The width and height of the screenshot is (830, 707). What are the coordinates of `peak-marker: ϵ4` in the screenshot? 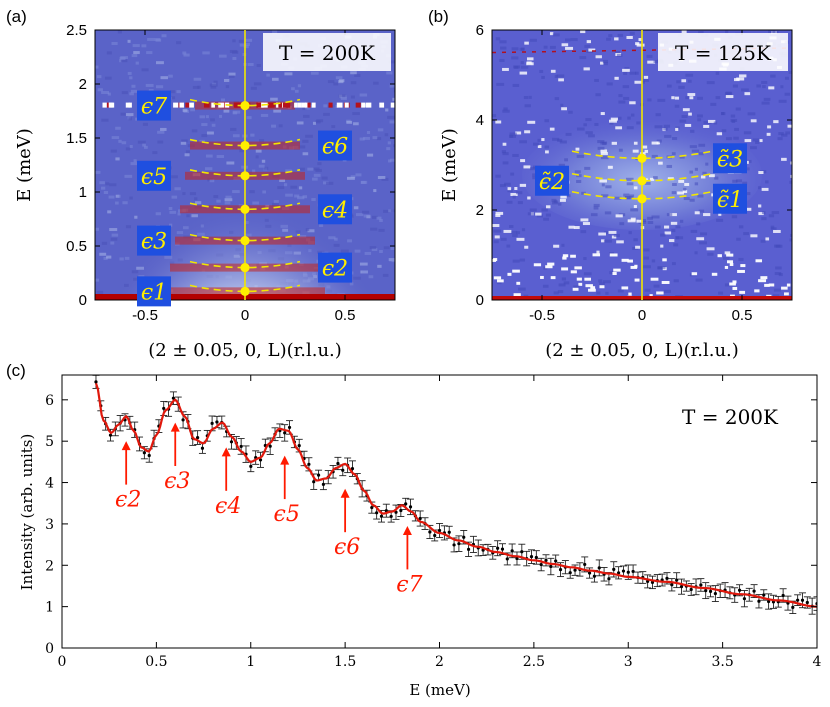 It's located at (228, 483).